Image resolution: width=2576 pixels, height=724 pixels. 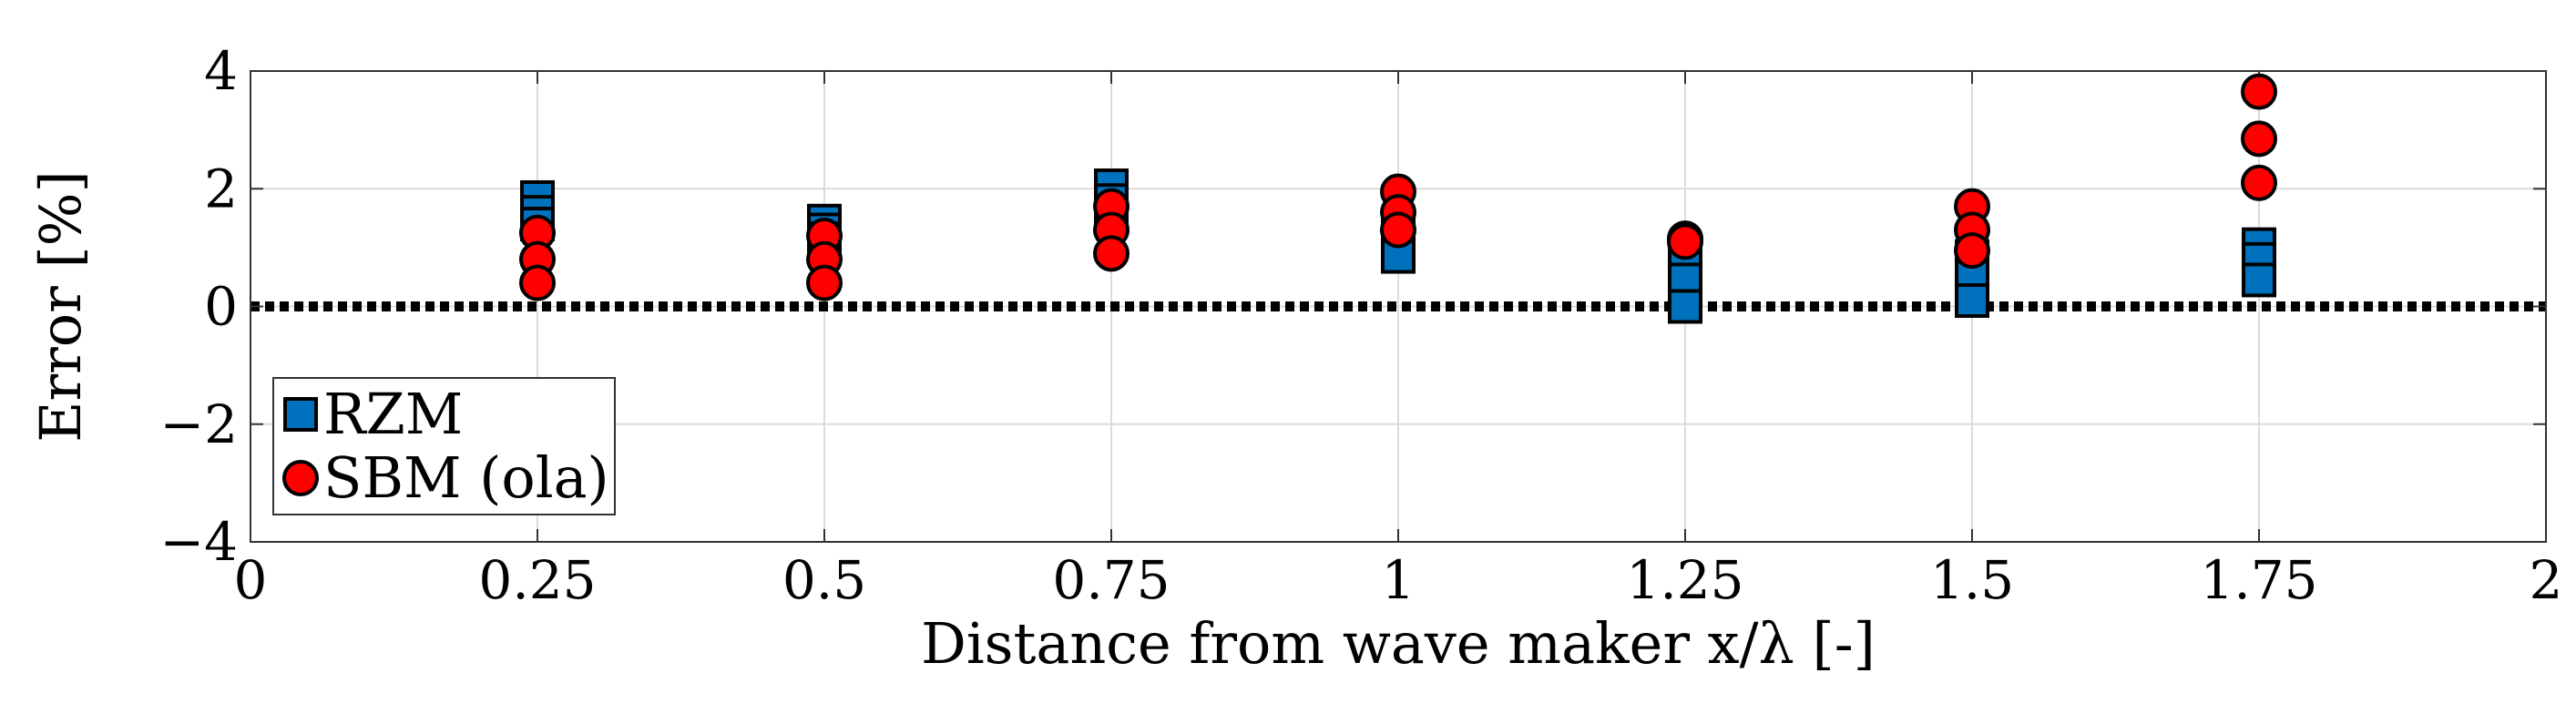 What do you see at coordinates (300, 478) in the screenshot?
I see `legend-marker-sbm` at bounding box center [300, 478].